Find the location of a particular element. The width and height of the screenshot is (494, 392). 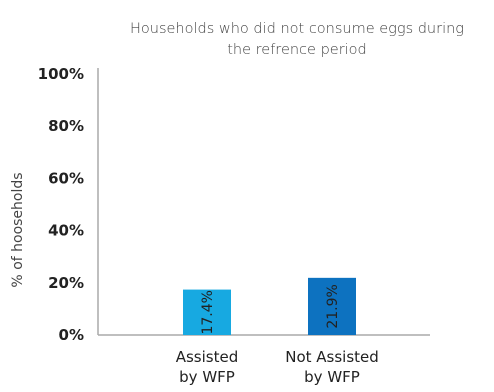

y-axis-ticks: 0% 20% 40% 60% 80% 100% is located at coordinates (61, 204).